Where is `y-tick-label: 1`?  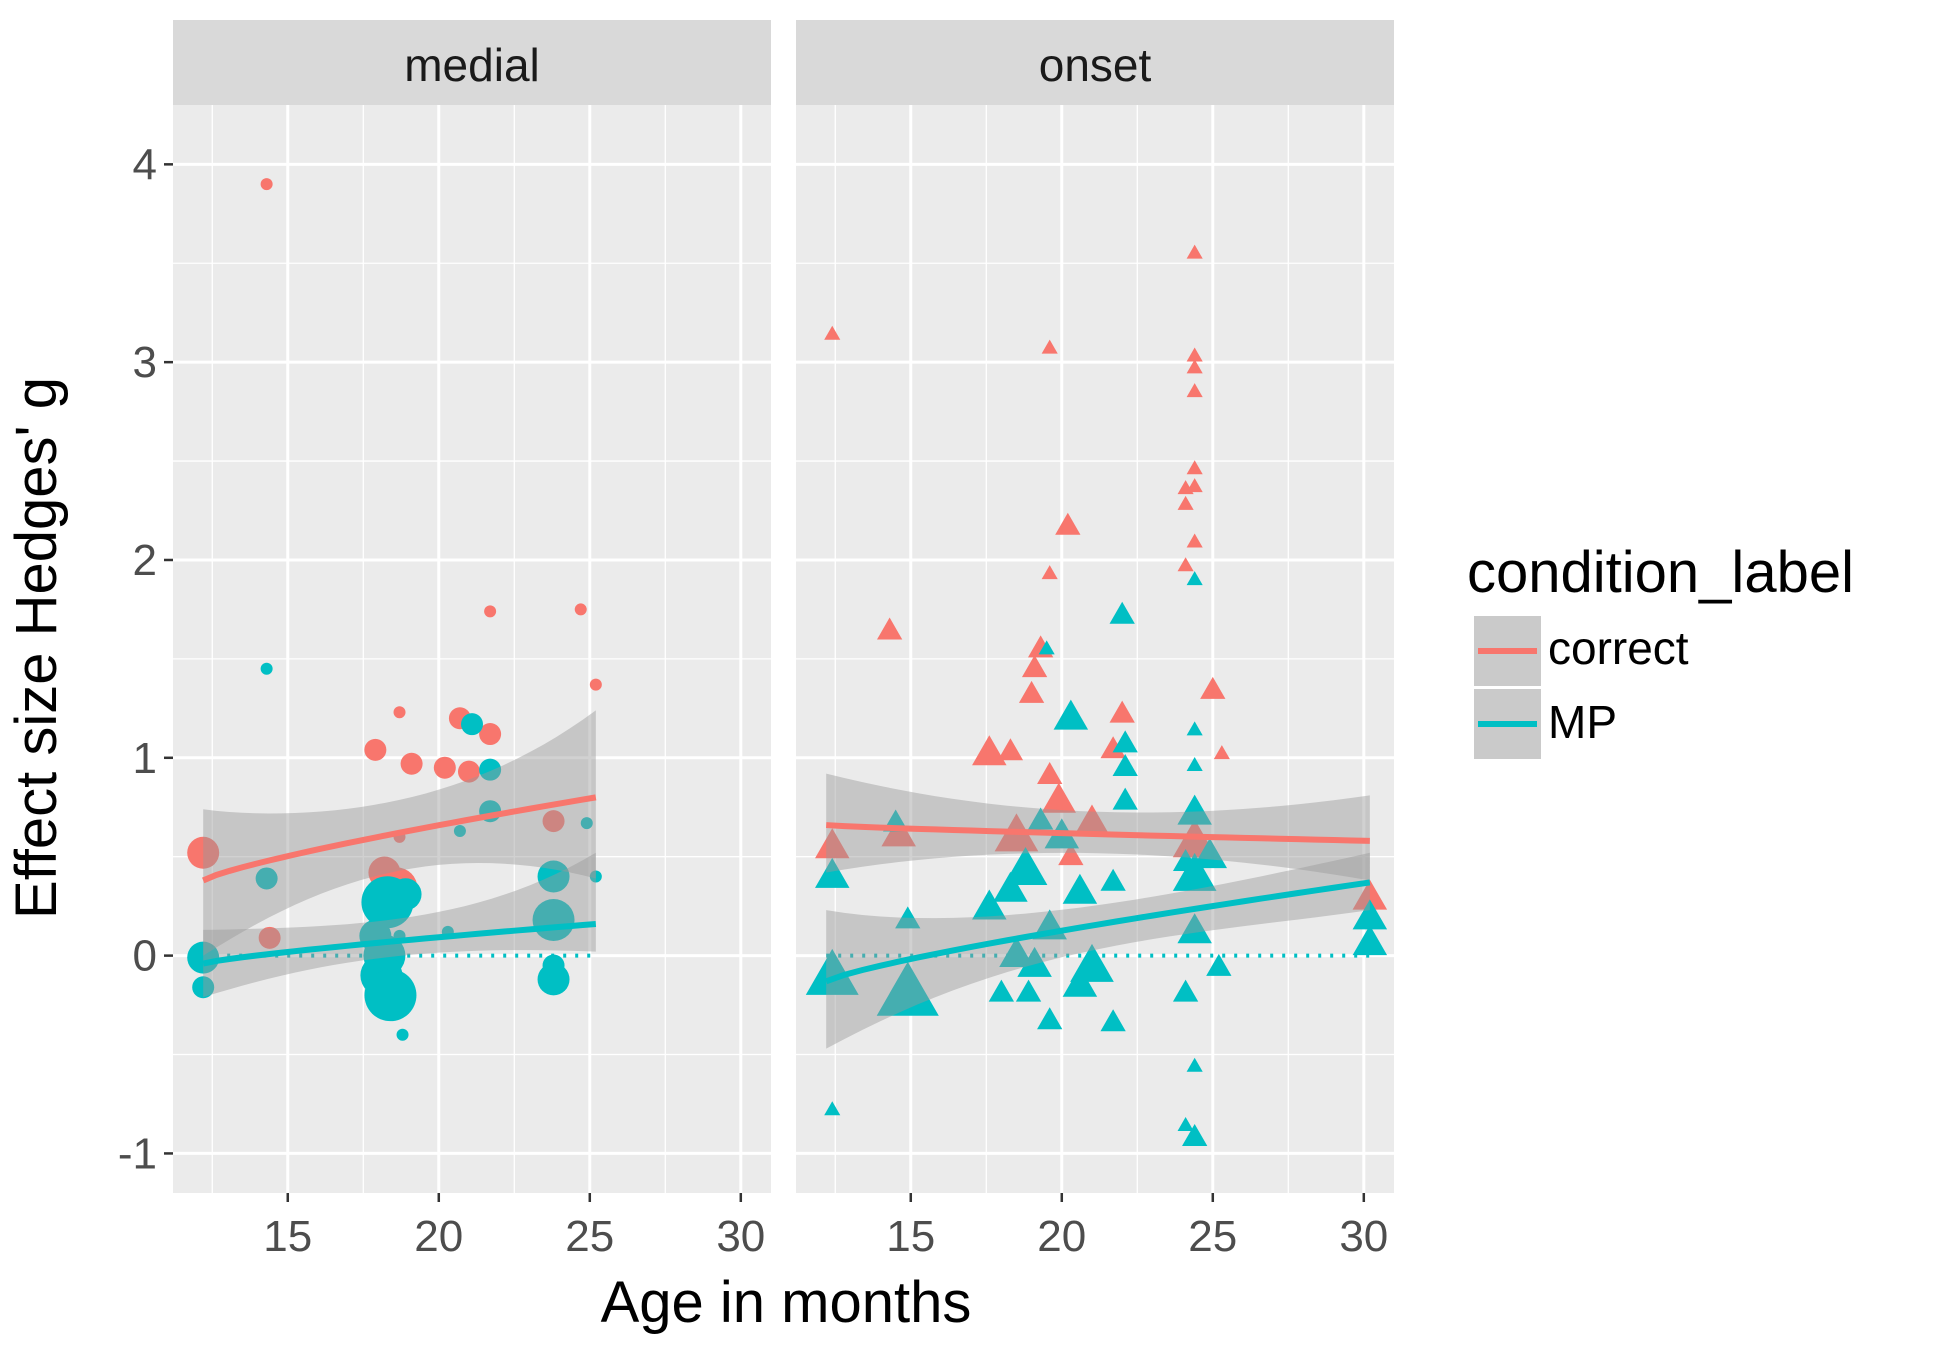 y-tick-label: 1 is located at coordinates (145, 758).